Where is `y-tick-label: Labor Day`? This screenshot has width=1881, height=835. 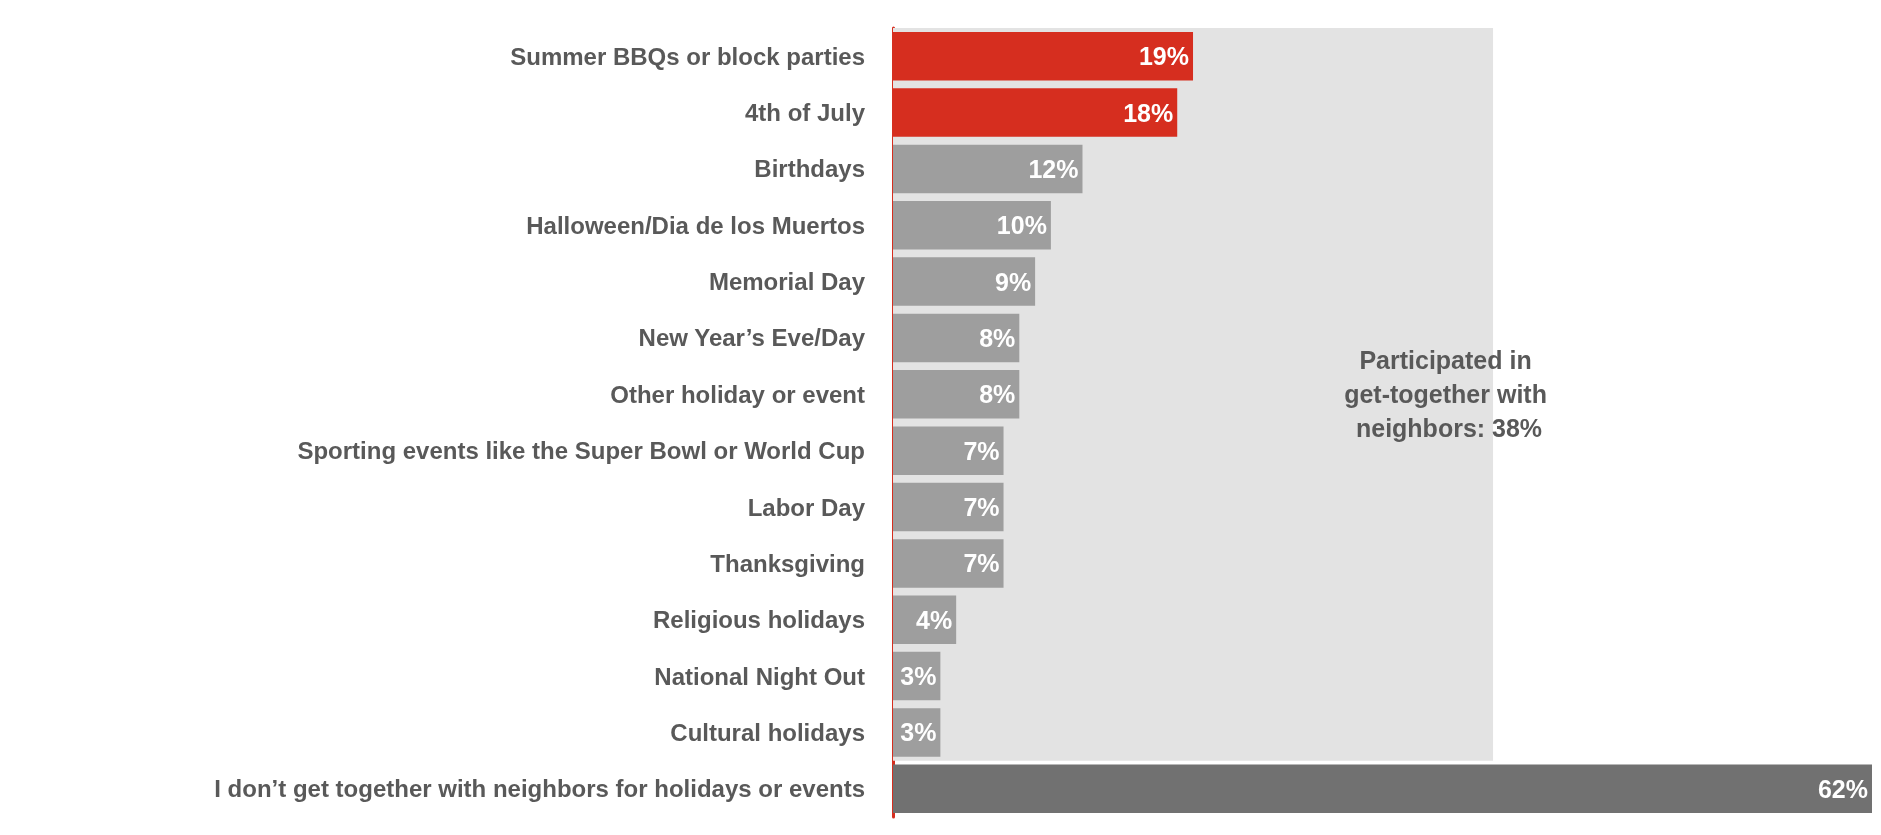 y-tick-label: Labor Day is located at coordinates (806, 507).